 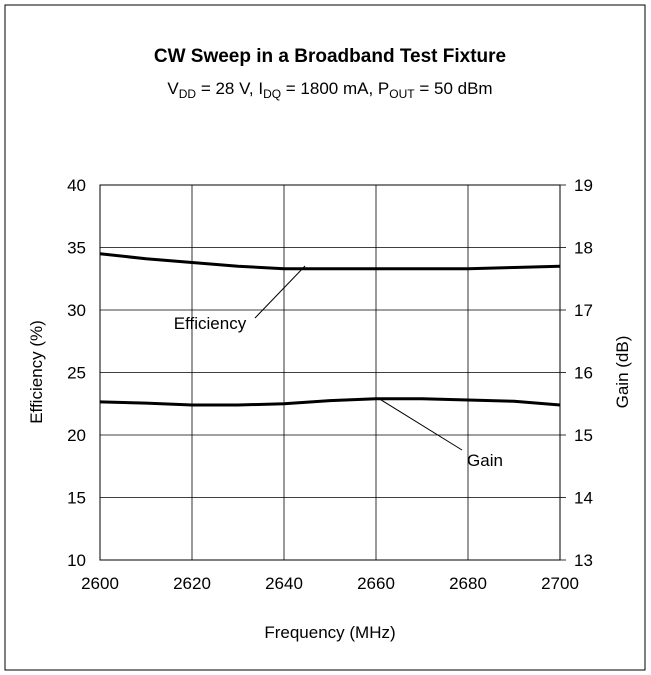 I want to click on x-tick-label: 2680, so click(x=468, y=583).